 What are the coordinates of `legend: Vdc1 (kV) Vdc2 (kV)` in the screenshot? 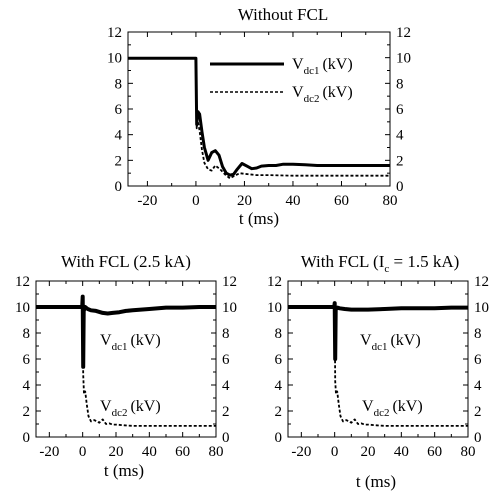 It's located at (281, 80).